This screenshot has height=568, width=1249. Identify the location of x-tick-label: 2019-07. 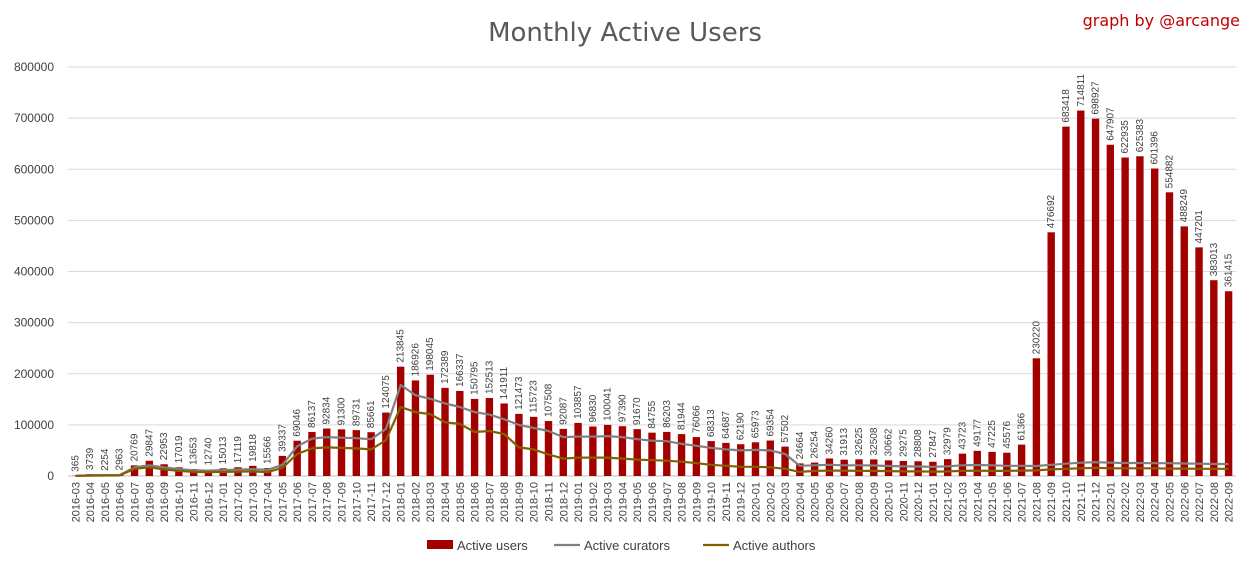
(668, 502).